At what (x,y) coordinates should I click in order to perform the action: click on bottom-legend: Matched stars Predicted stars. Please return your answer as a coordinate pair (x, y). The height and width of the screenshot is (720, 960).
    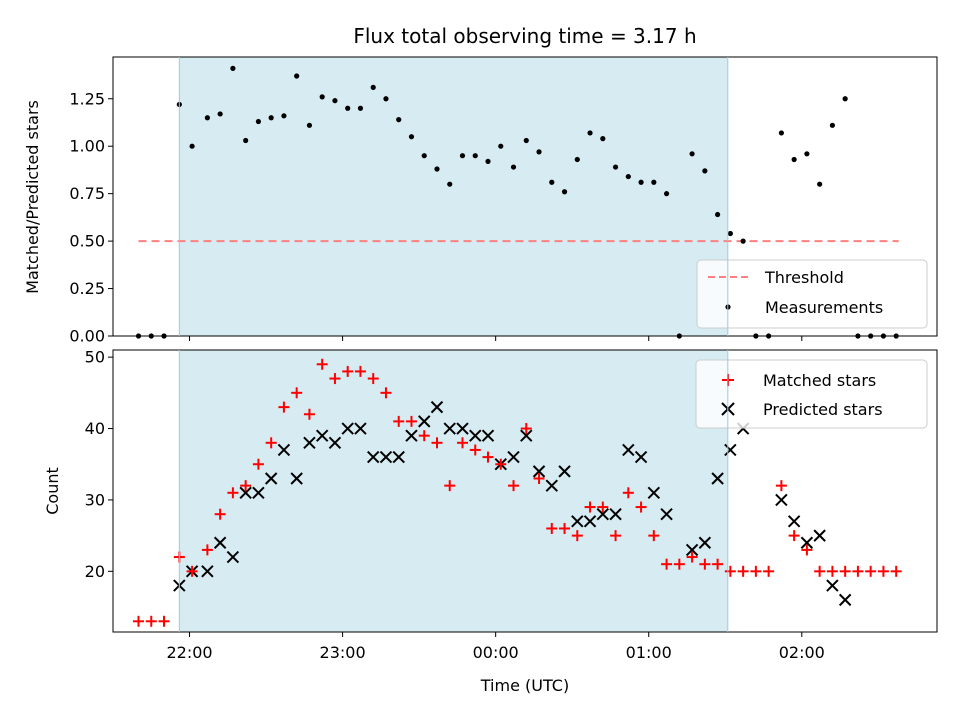
    Looking at the image, I should click on (811, 394).